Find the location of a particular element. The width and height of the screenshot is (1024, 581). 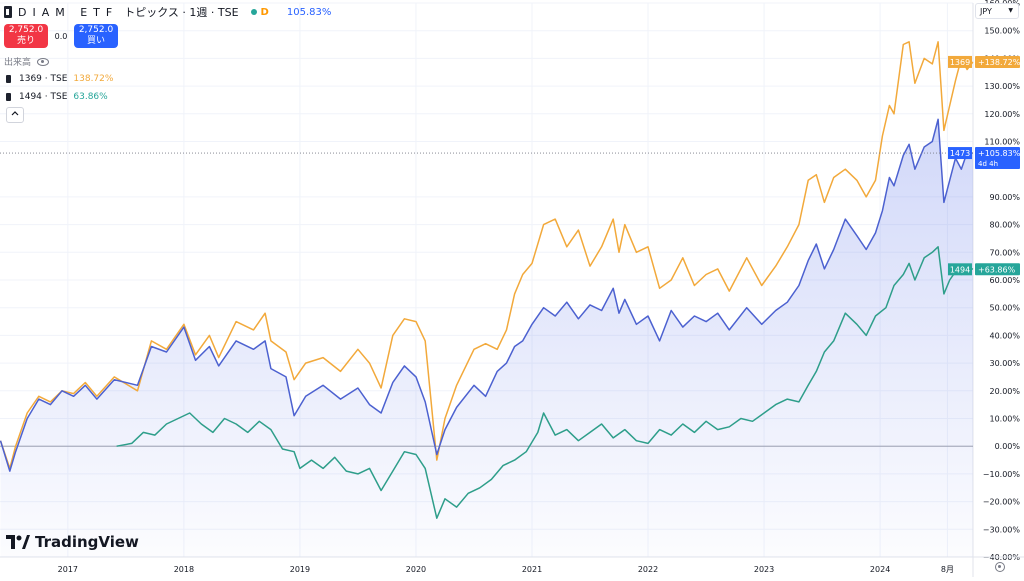

y-tick-label: −30.00% is located at coordinates (1002, 529).